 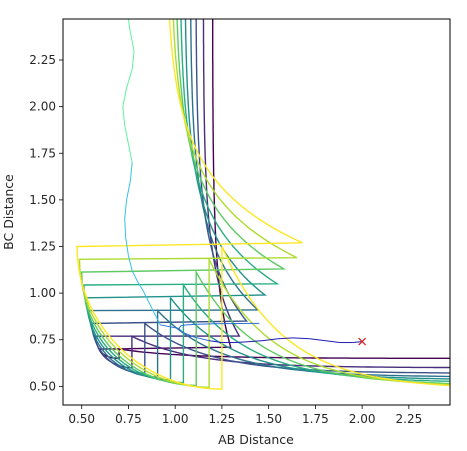 I want to click on trajectory-start-marker, so click(x=362, y=341).